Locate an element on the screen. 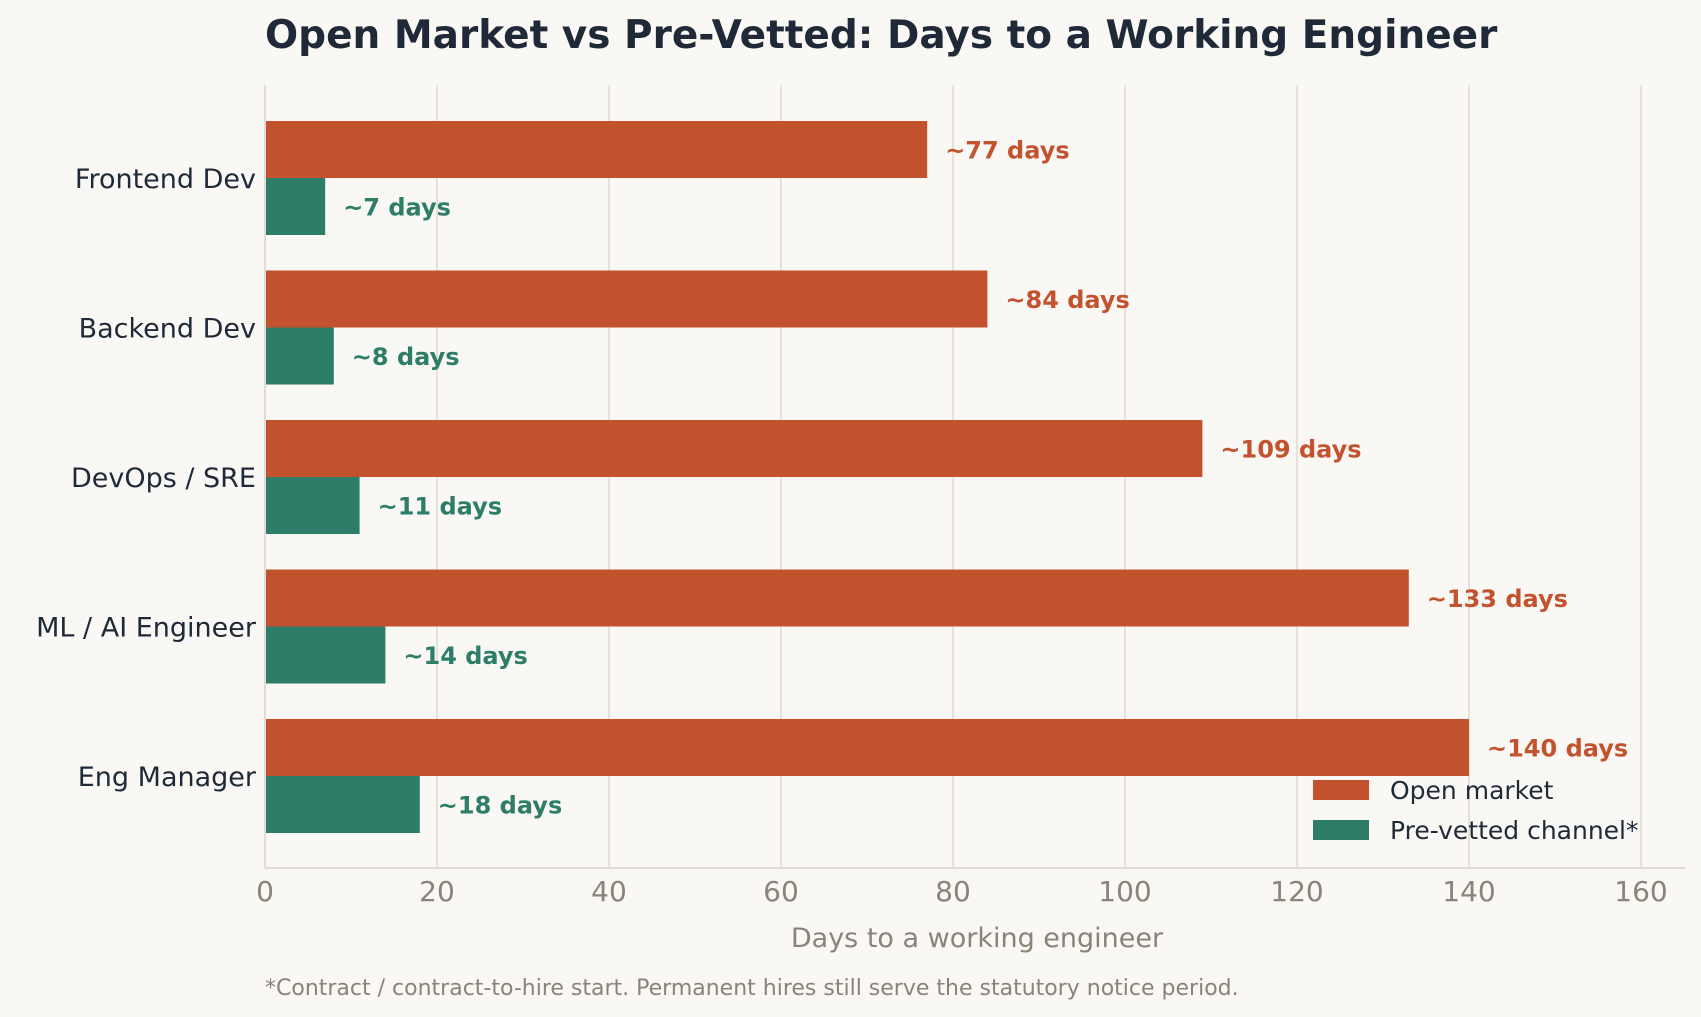 The height and width of the screenshot is (1017, 1701). x-tick-label-80: 80 is located at coordinates (953, 891).